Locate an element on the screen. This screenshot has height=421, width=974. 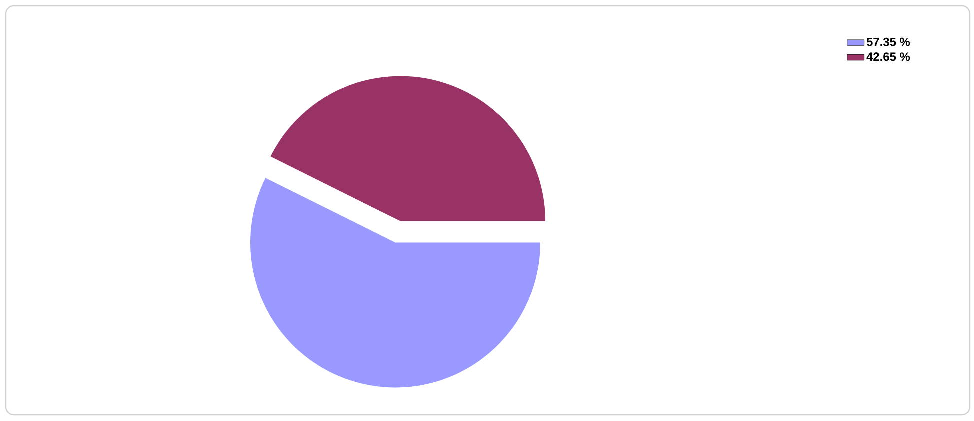
legend-label: 42.65 % is located at coordinates (888, 57).